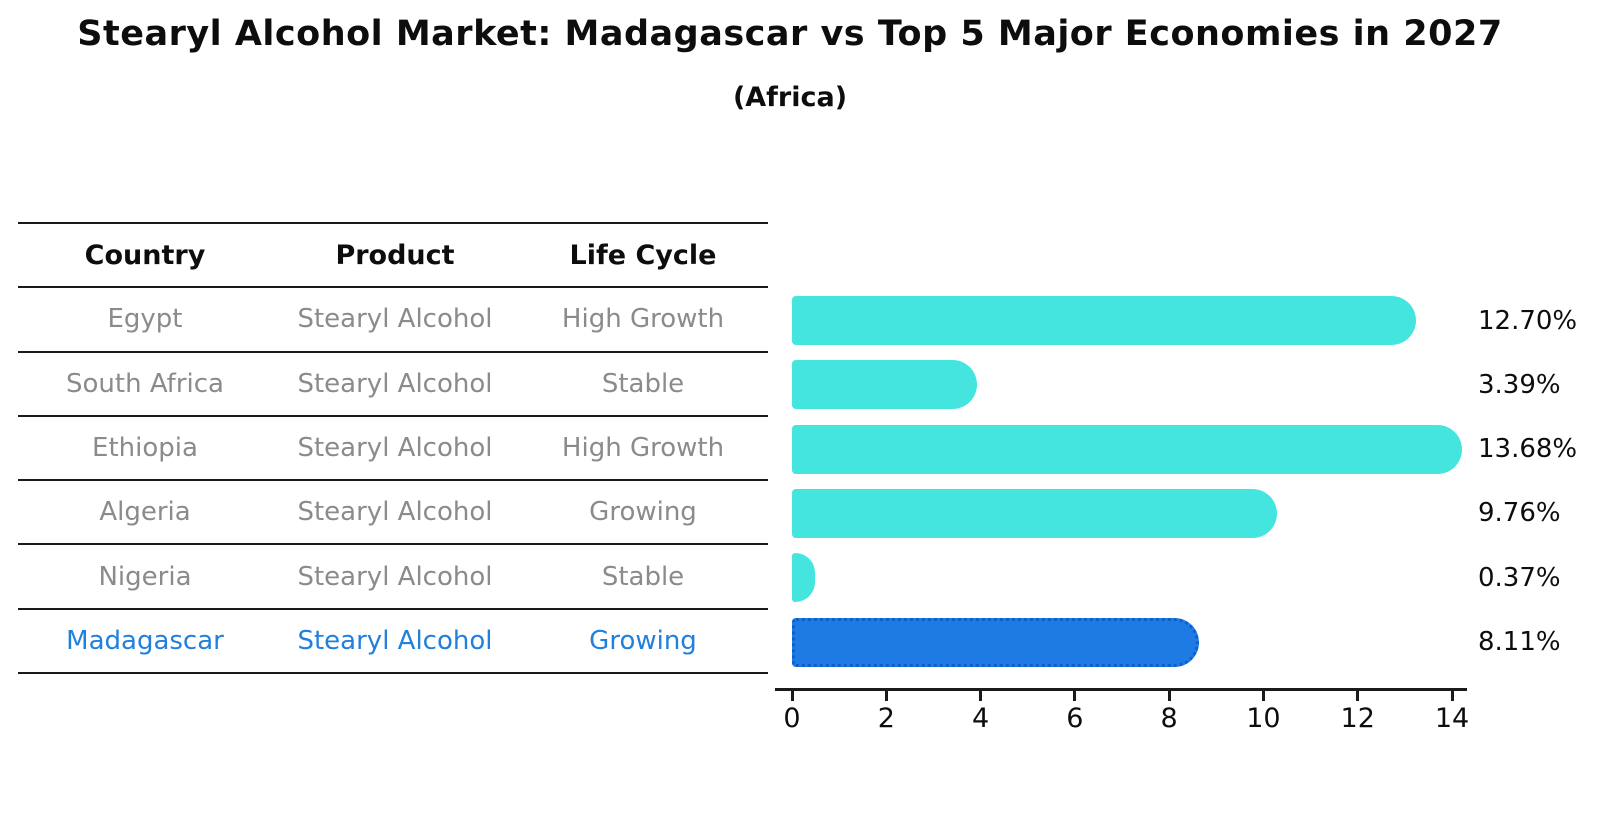 This screenshot has height=823, width=1604. I want to click on x-axis-tick-label: 10, so click(1263, 718).